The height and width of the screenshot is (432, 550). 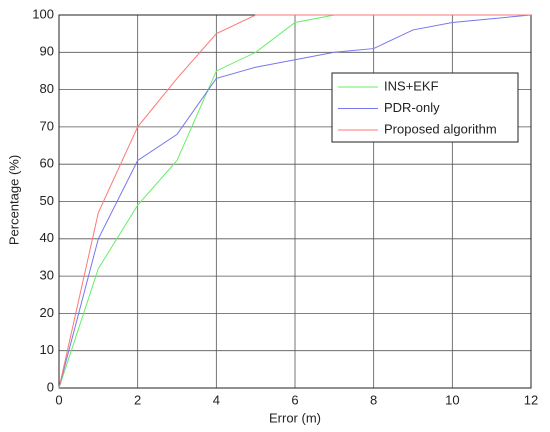 What do you see at coordinates (47, 275) in the screenshot?
I see `y-tick-label: 30` at bounding box center [47, 275].